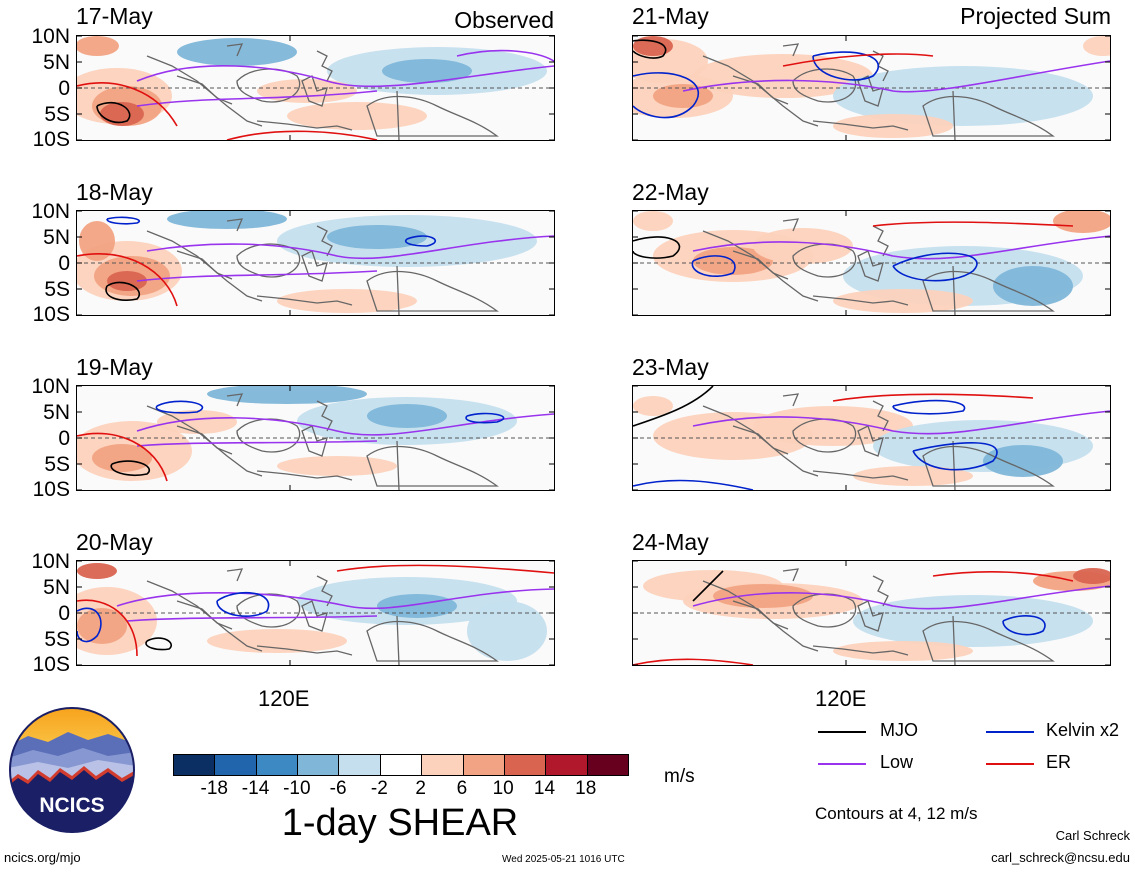 This screenshot has height=873, width=1135. Describe the element at coordinates (1092, 835) in the screenshot. I see `footer-author: Carl Schreck` at that location.